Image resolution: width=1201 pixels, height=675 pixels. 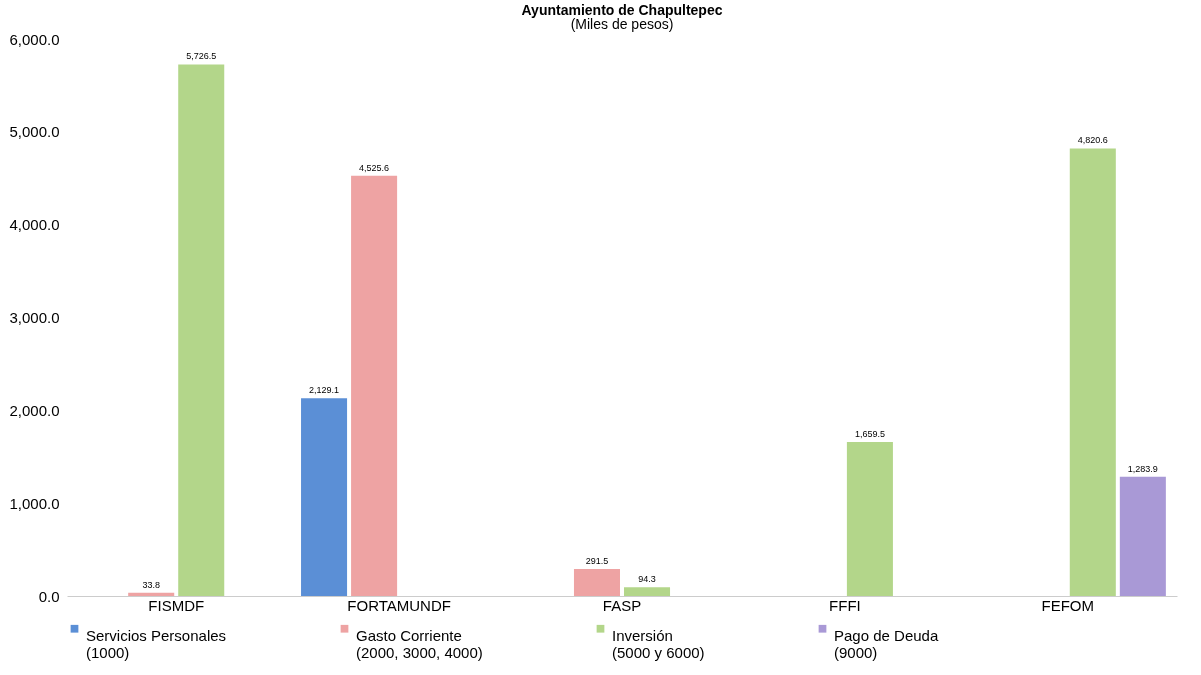 What do you see at coordinates (622, 24) in the screenshot?
I see `chart-subtitle: (Miles de pesos)` at bounding box center [622, 24].